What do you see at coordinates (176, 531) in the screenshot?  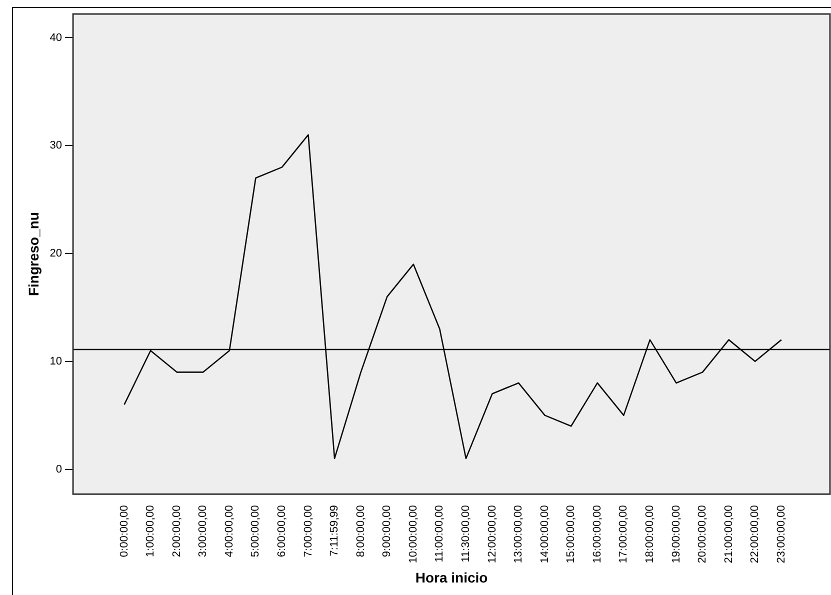 I see `x-tick-label: 2:00:00,00` at bounding box center [176, 531].